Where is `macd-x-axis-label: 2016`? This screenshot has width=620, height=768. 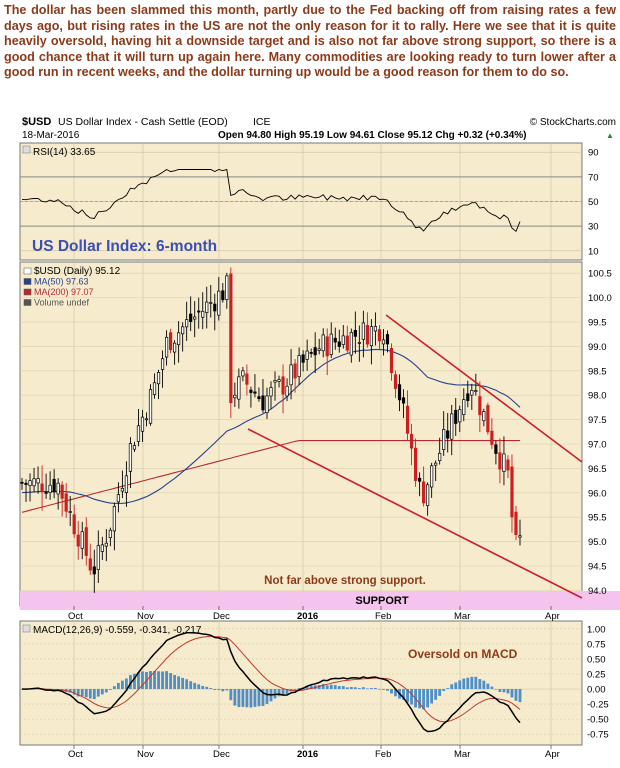 macd-x-axis-label: 2016 is located at coordinates (307, 754).